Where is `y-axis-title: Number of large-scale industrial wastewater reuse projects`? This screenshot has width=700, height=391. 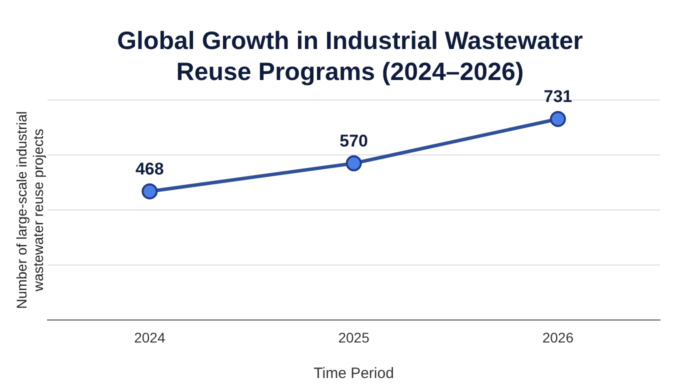
y-axis-title: Number of large-scale industrial wastewater reuse projects is located at coordinates (29, 210).